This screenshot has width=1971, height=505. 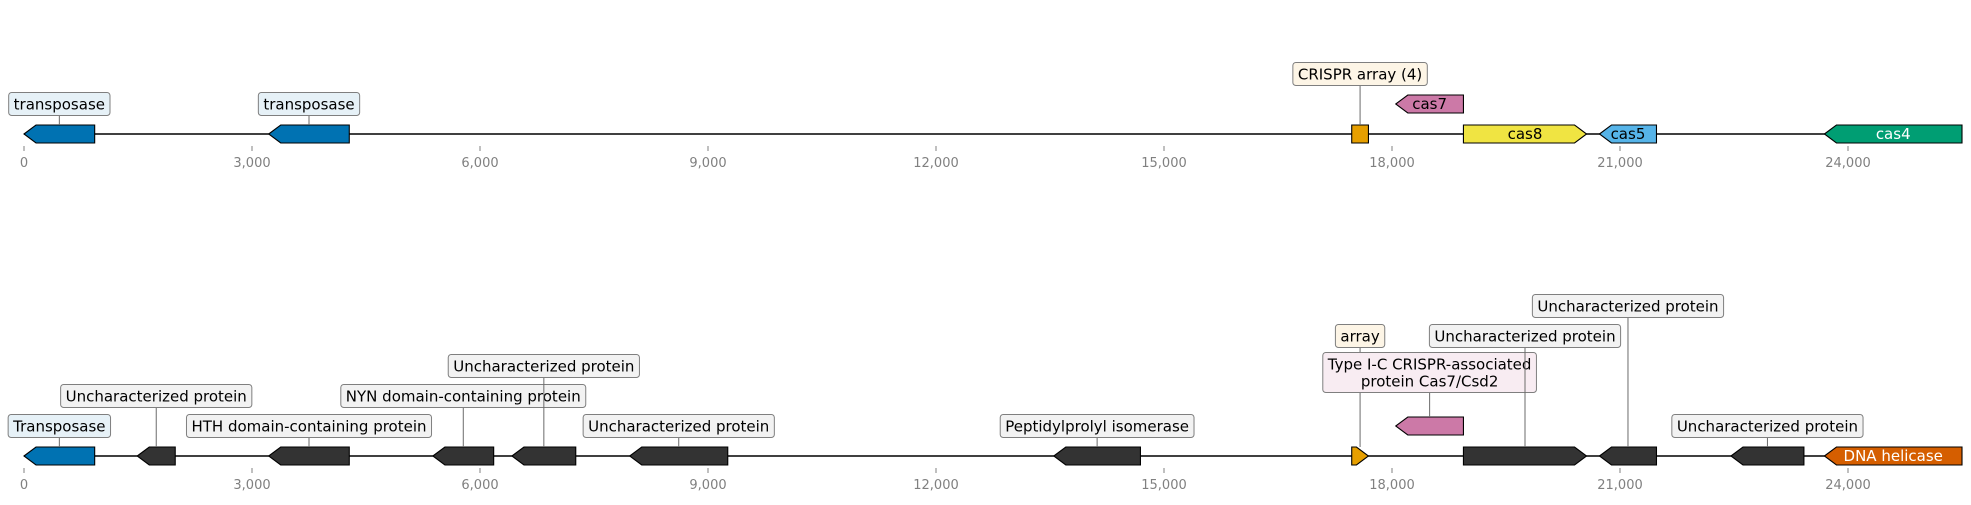 I want to click on gene-inner-label: cas4, so click(x=1893, y=134).